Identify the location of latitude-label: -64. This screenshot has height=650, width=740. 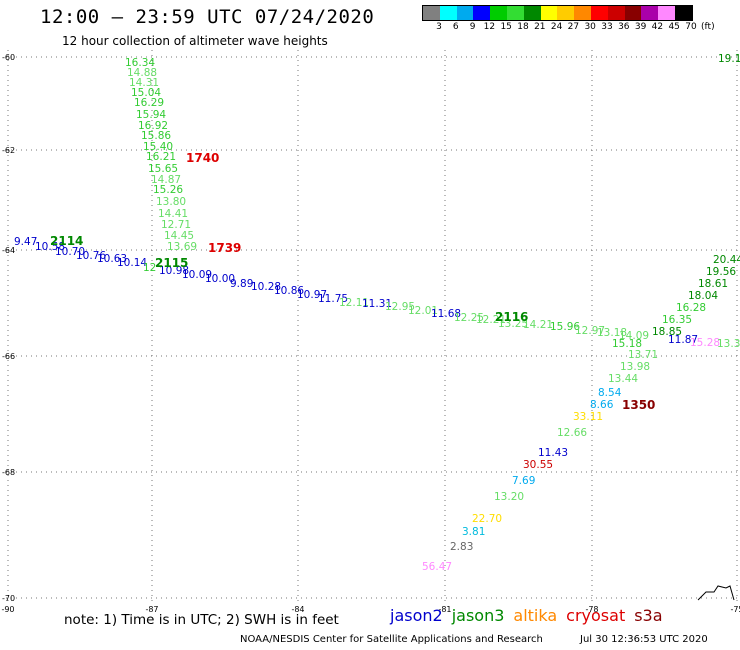
(8, 250).